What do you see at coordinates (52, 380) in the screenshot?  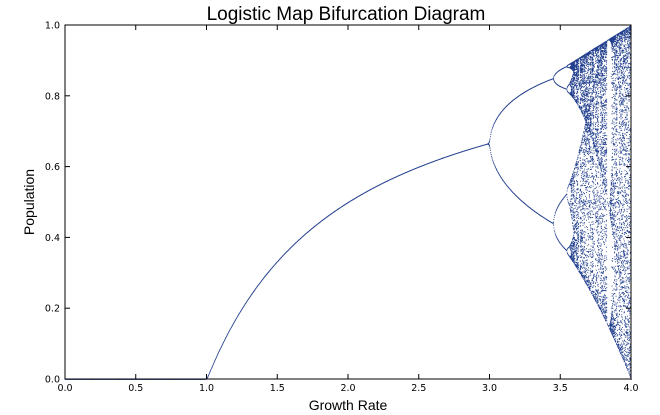 I see `y-tick-label: 0.0` at bounding box center [52, 380].